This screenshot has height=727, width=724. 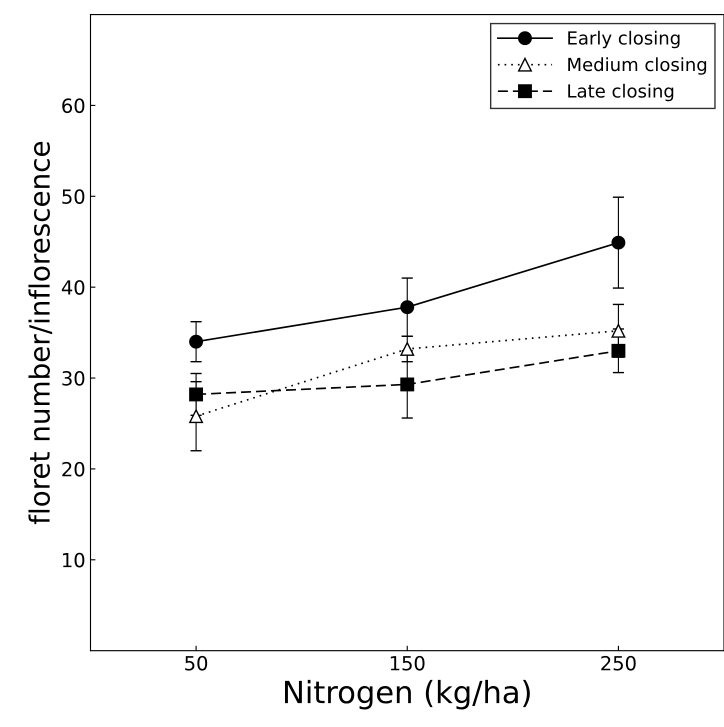 I want to click on x-tick-label: 250, so click(x=618, y=663).